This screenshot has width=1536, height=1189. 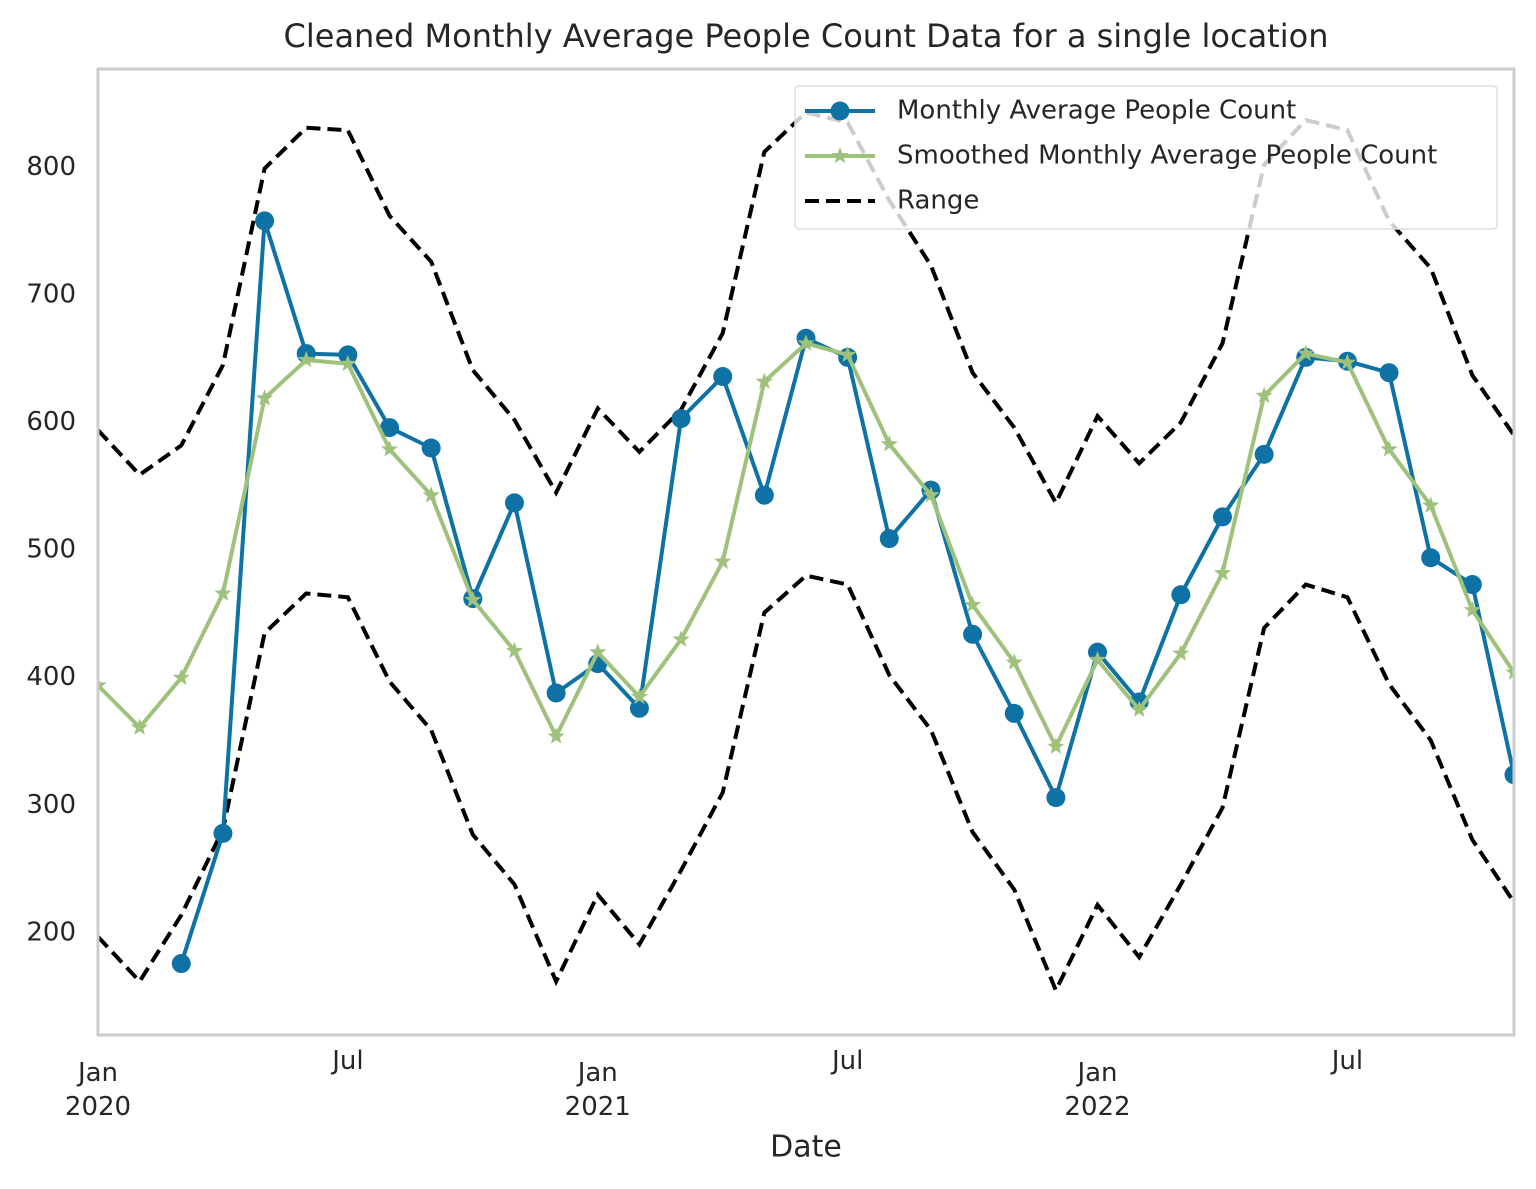 I want to click on y-tick-label: 700, so click(x=51, y=294).